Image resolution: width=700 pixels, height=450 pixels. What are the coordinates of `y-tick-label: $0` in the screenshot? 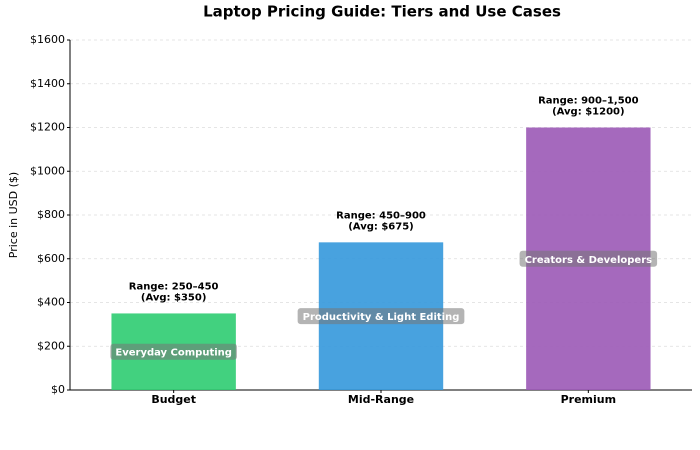 It's located at (58, 389).